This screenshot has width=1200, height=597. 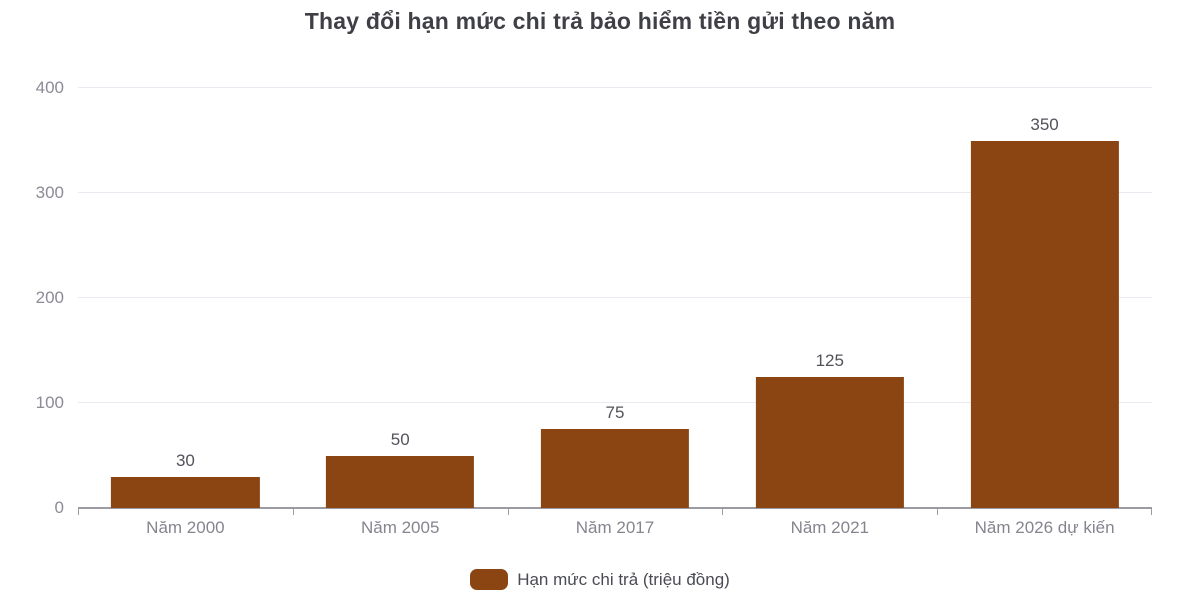 I want to click on legend: Hạn mức chi trả (triệu đồng), so click(x=600, y=579).